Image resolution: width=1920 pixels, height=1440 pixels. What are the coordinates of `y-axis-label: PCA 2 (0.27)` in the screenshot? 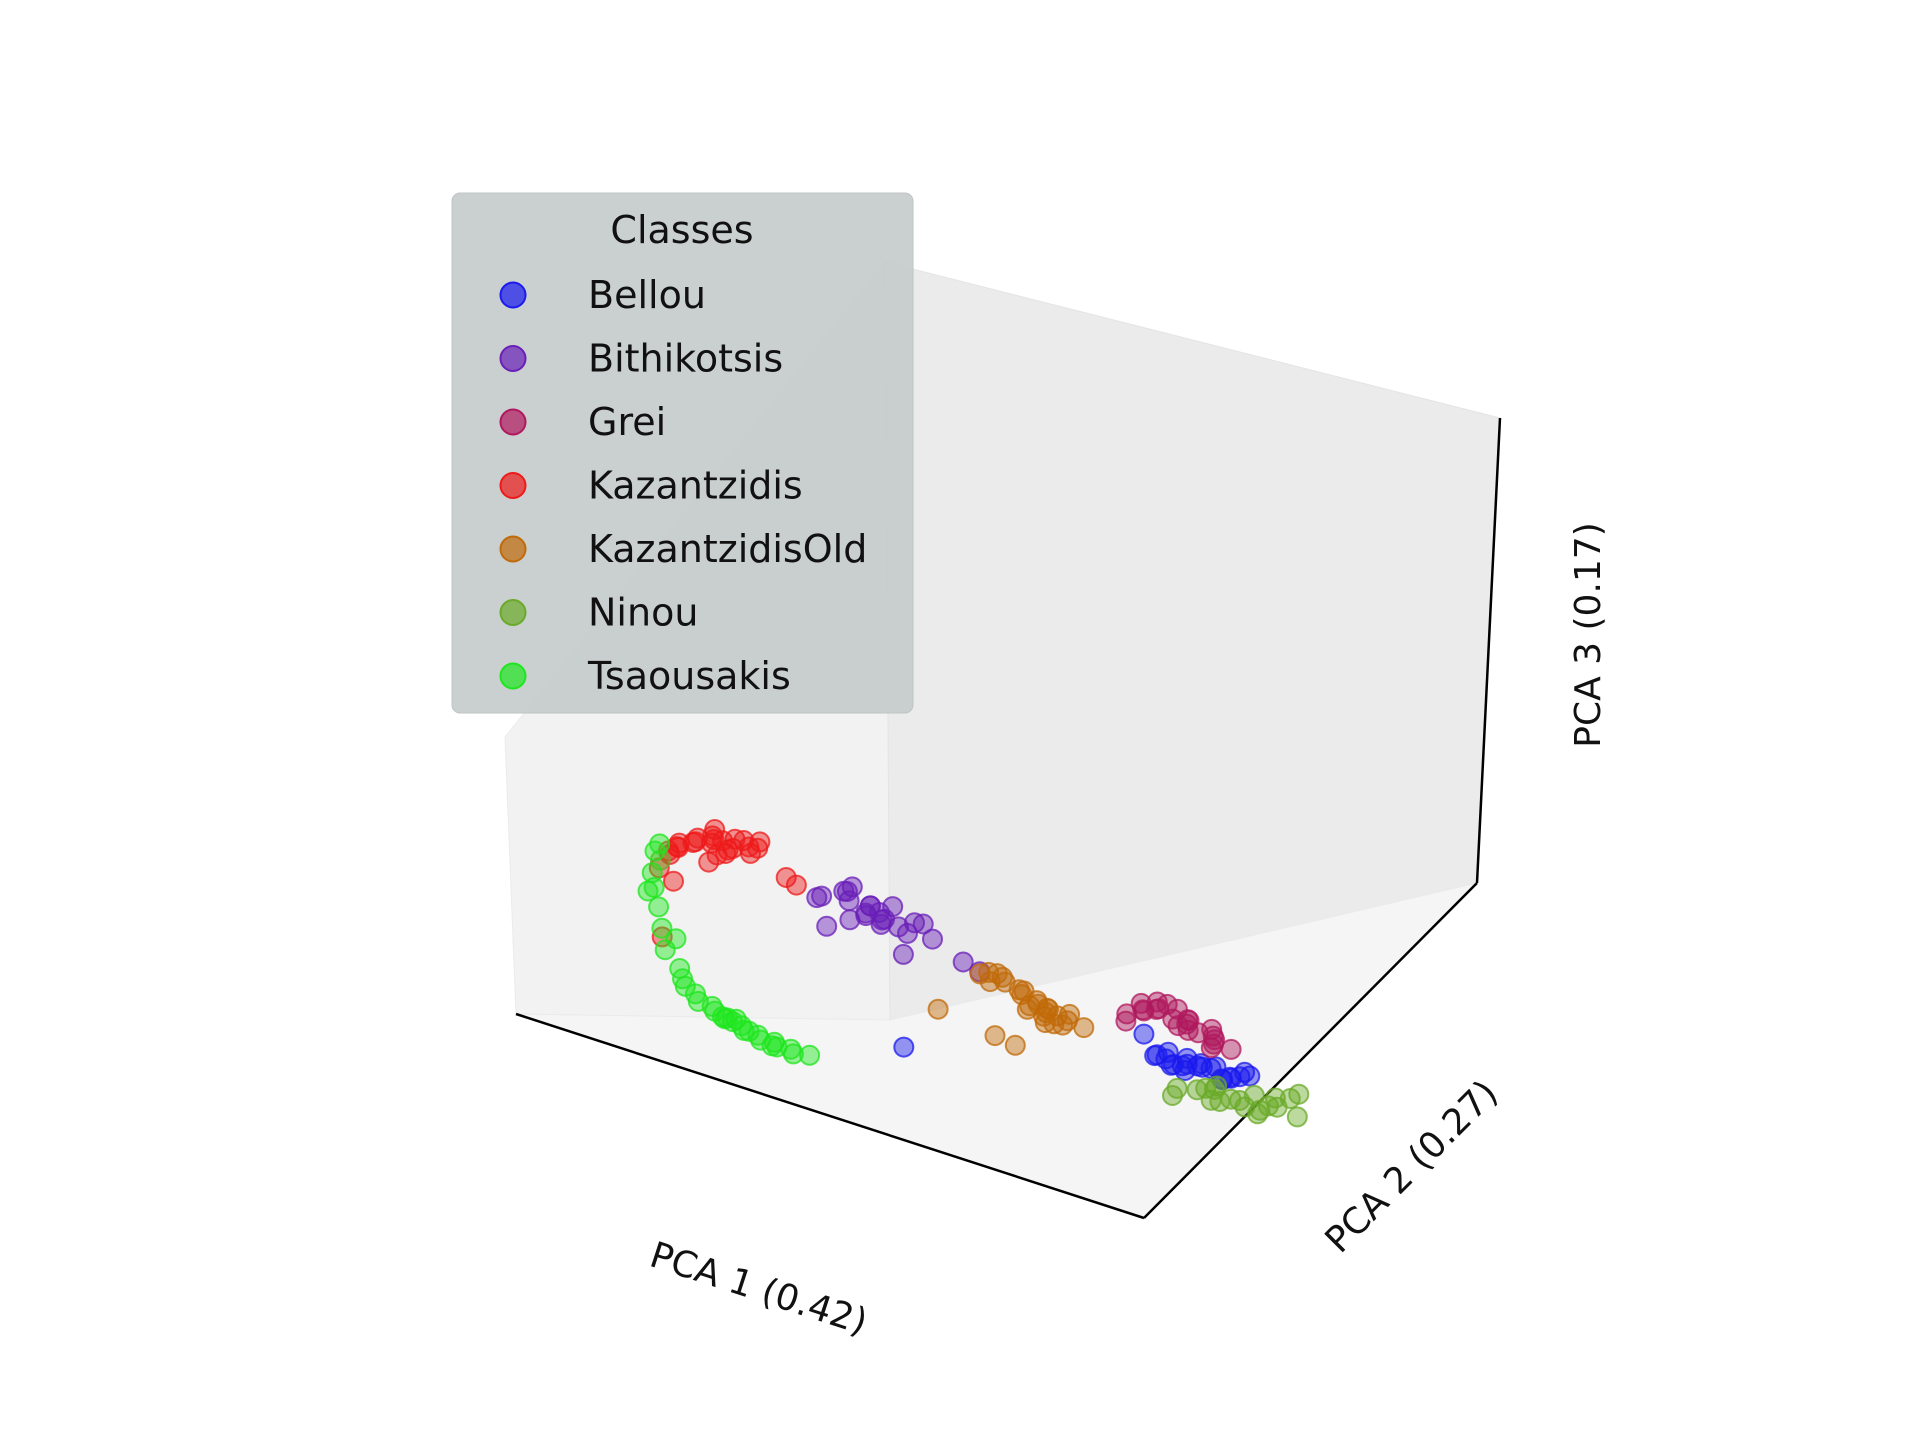 It's located at (1412, 1167).